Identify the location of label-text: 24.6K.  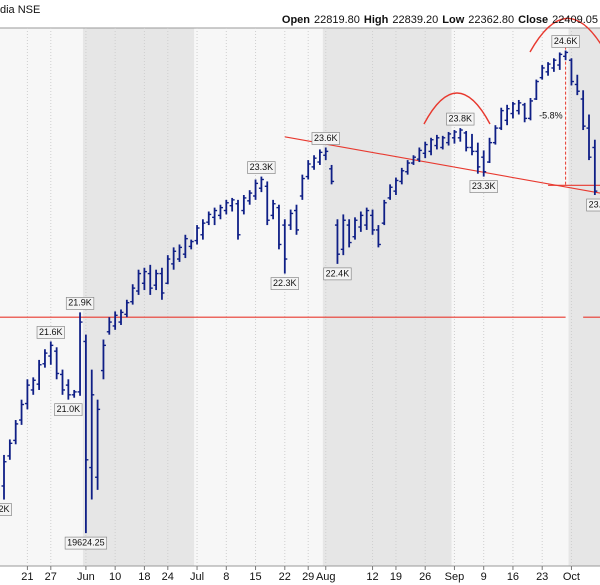
(566, 41).